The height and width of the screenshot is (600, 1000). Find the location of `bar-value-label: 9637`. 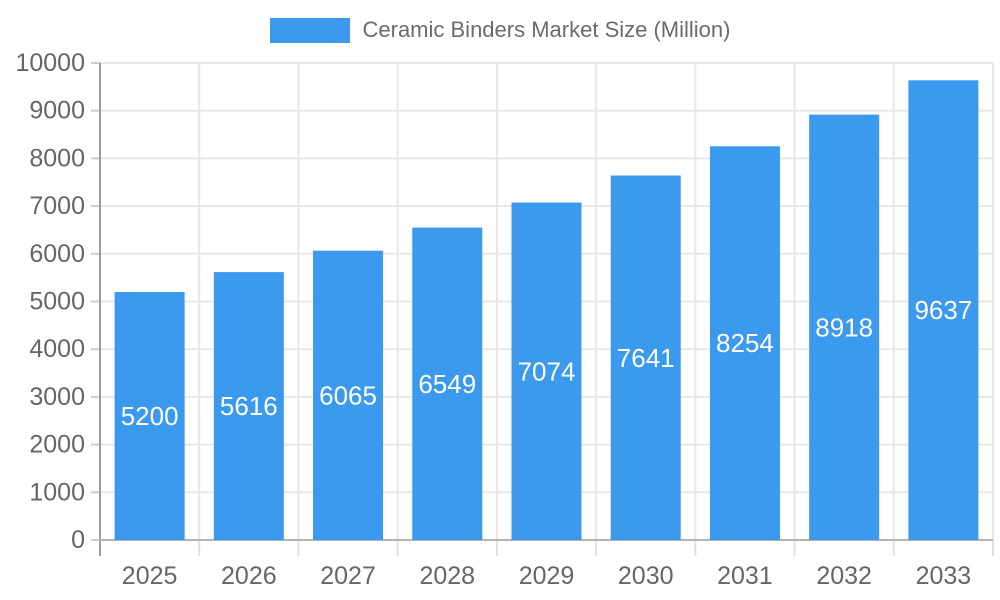

bar-value-label: 9637 is located at coordinates (943, 310).